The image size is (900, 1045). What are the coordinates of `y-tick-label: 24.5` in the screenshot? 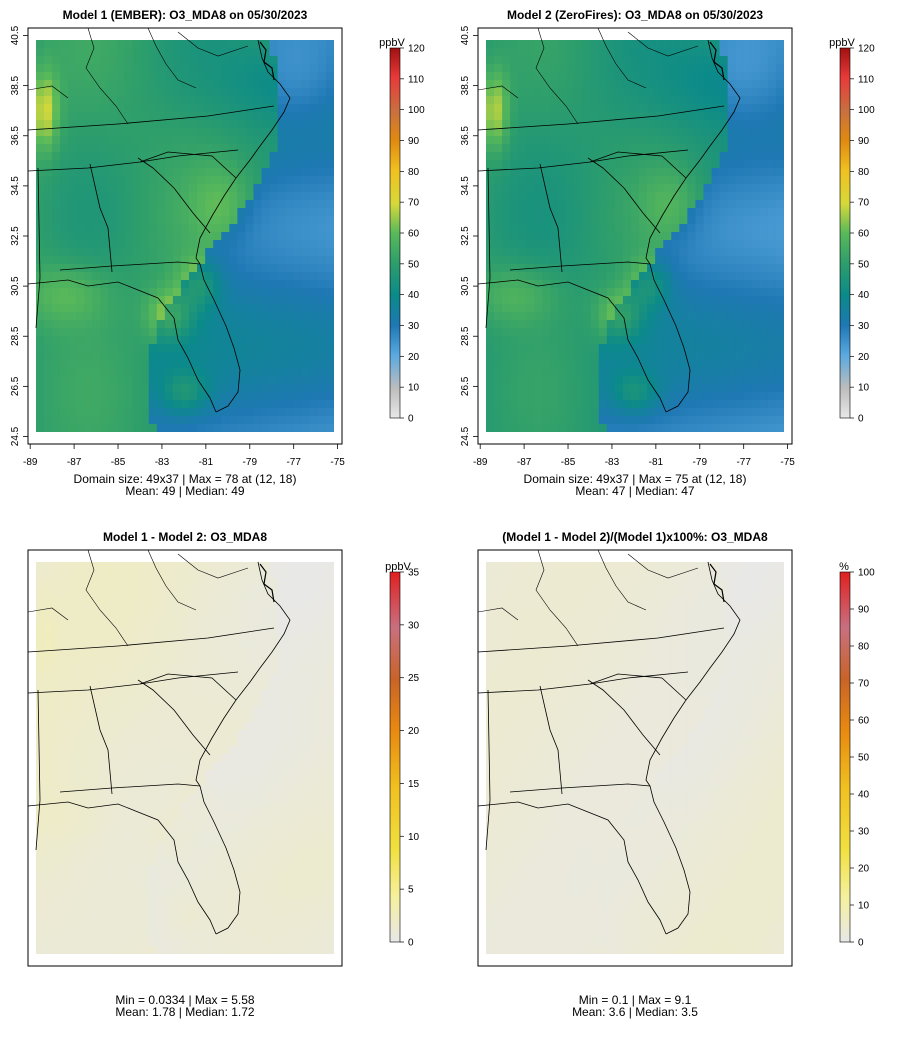 It's located at (465, 436).